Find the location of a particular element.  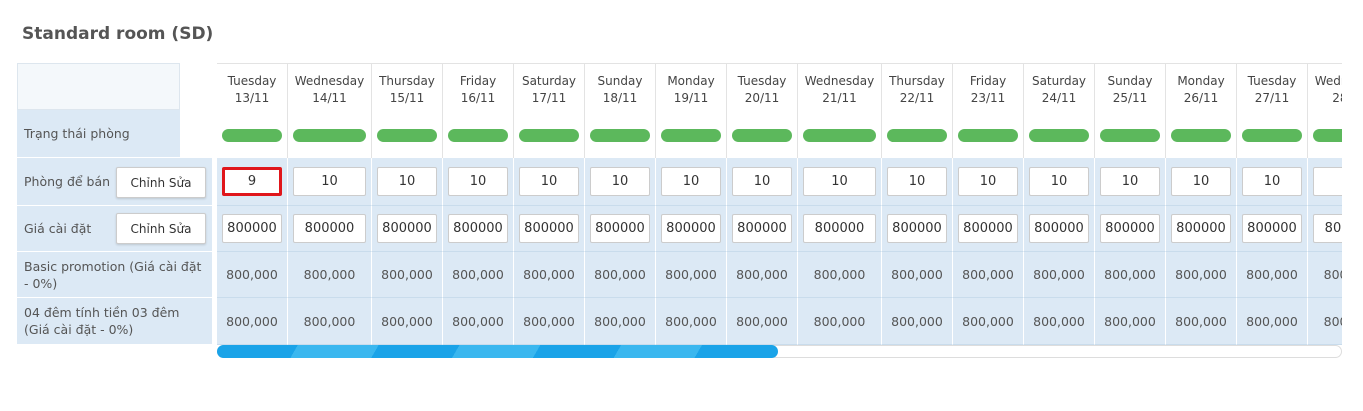

day-column: Sunday 25/11 10 800000 800,000 800,000 is located at coordinates (1130, 204).